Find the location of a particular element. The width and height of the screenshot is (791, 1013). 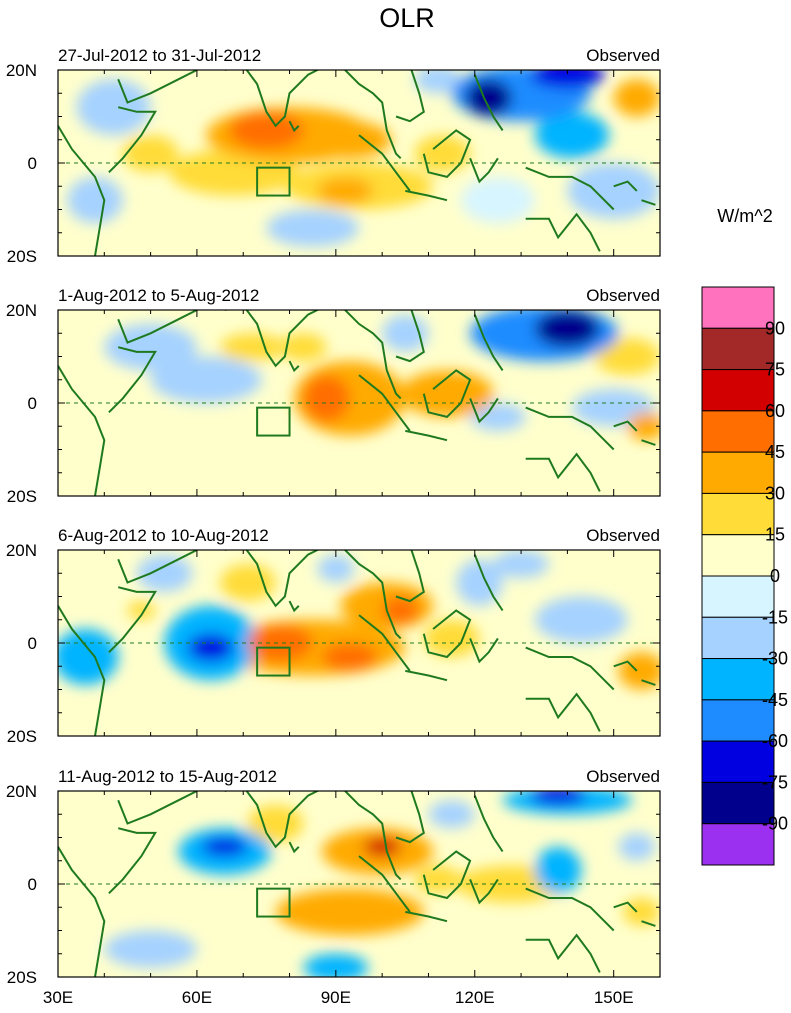

colorbar-label: -90 is located at coordinates (775, 824).